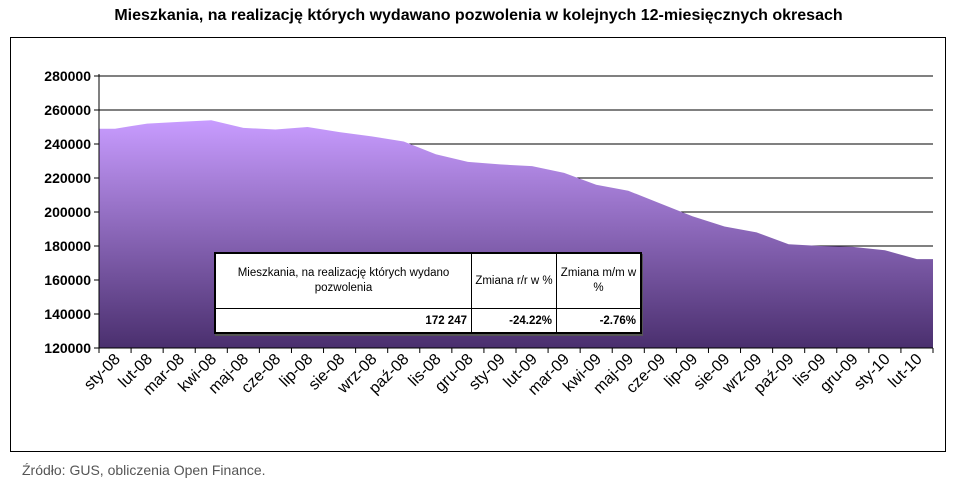 Image resolution: width=957 pixels, height=491 pixels. What do you see at coordinates (67, 246) in the screenshot?
I see `y-tick-label: 180000` at bounding box center [67, 246].